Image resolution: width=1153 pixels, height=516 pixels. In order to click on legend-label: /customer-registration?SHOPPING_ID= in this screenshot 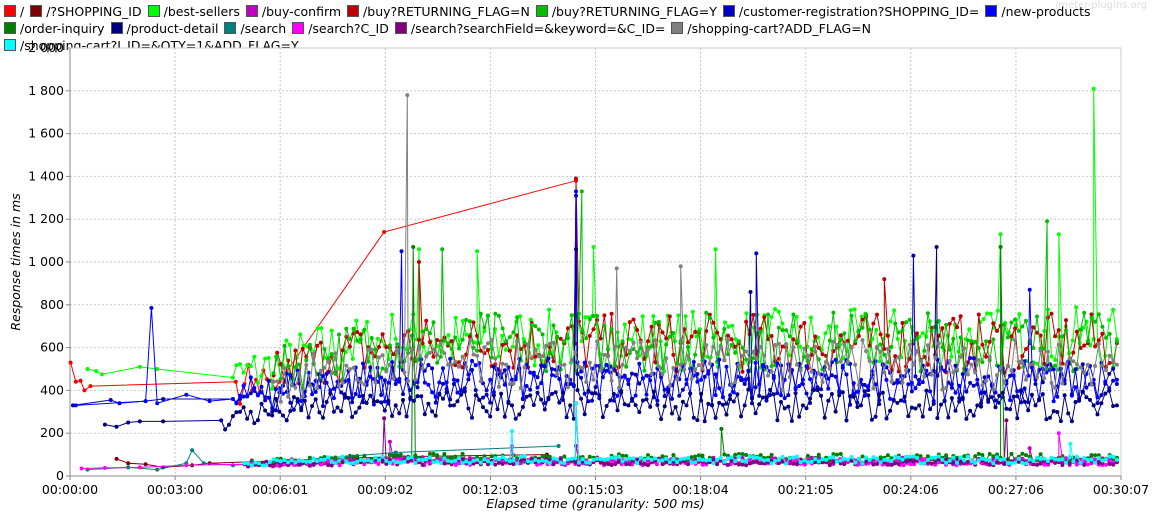, I will do `click(859, 11)`.